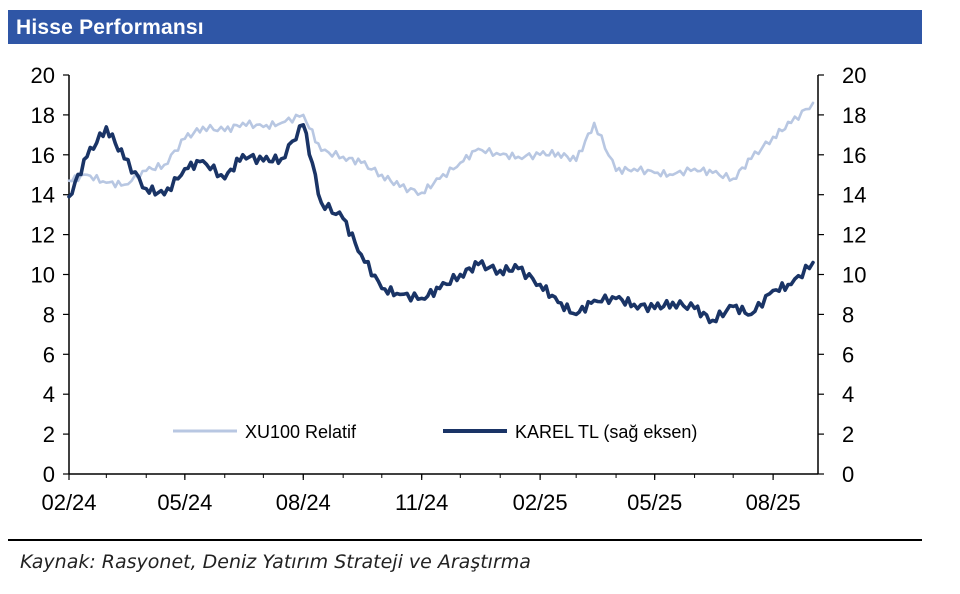  What do you see at coordinates (110, 27) in the screenshot?
I see `chart-title: Hisse Performansı` at bounding box center [110, 27].